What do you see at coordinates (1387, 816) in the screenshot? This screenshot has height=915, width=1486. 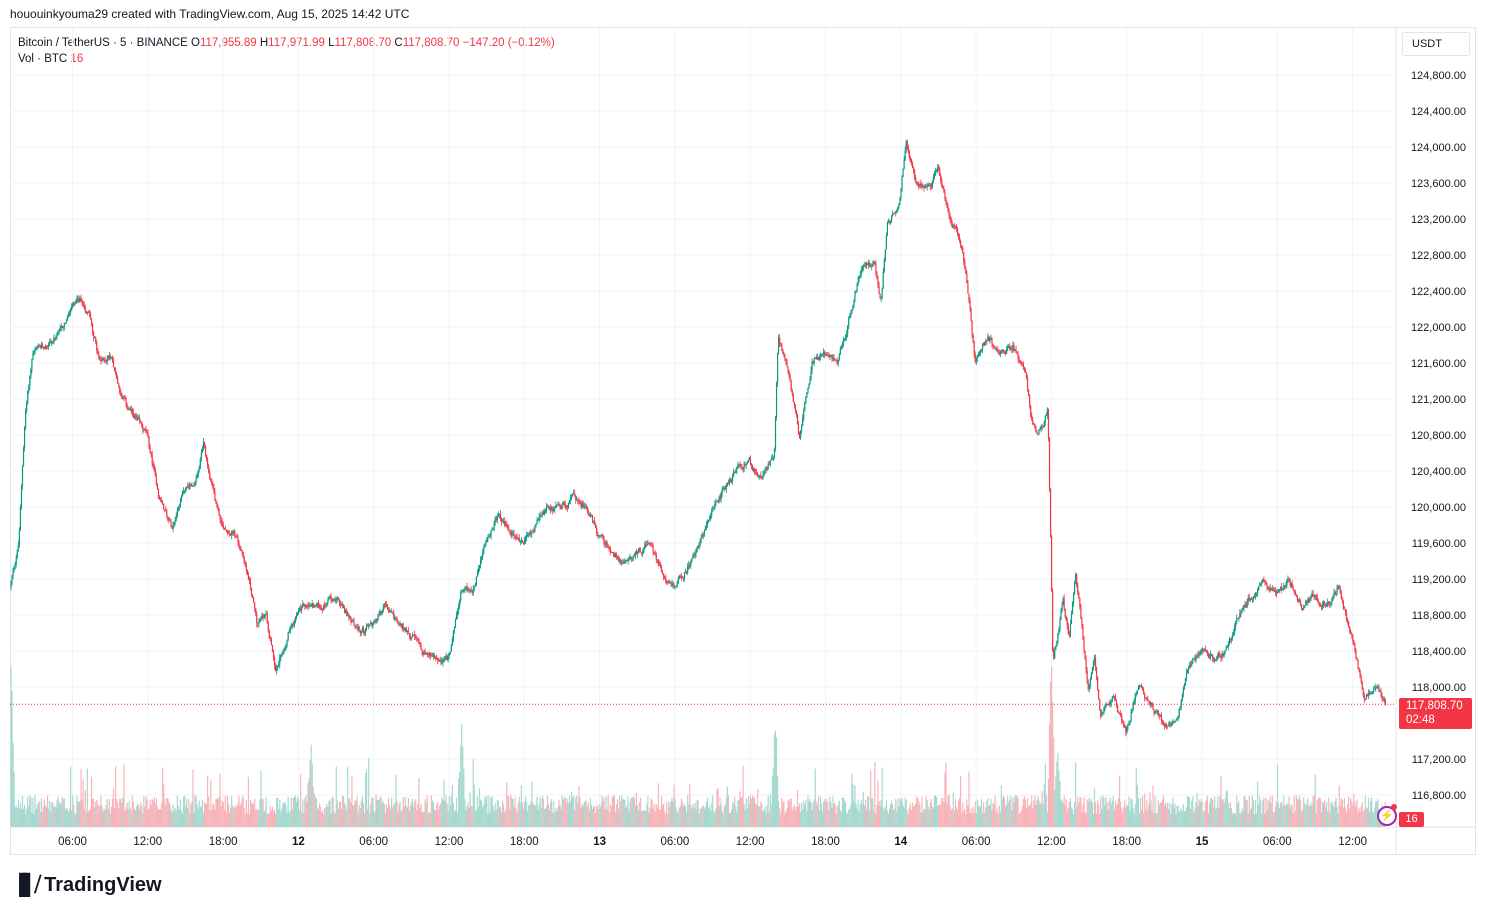 I see `lightning-icon: ⚡` at bounding box center [1387, 816].